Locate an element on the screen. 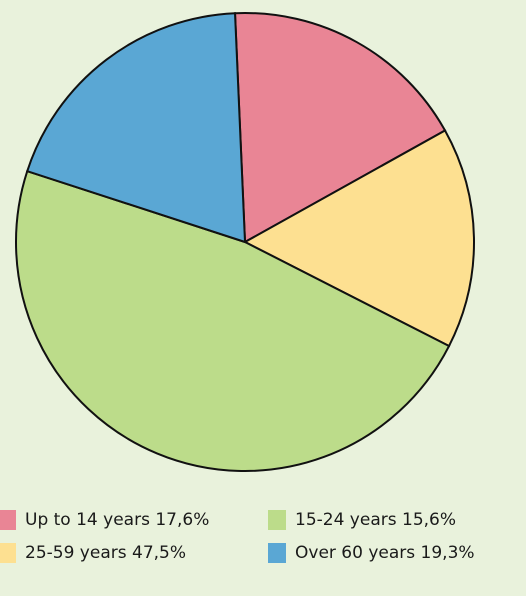 The width and height of the screenshot is (526, 596). legend-value: 15,6% is located at coordinates (429, 520).